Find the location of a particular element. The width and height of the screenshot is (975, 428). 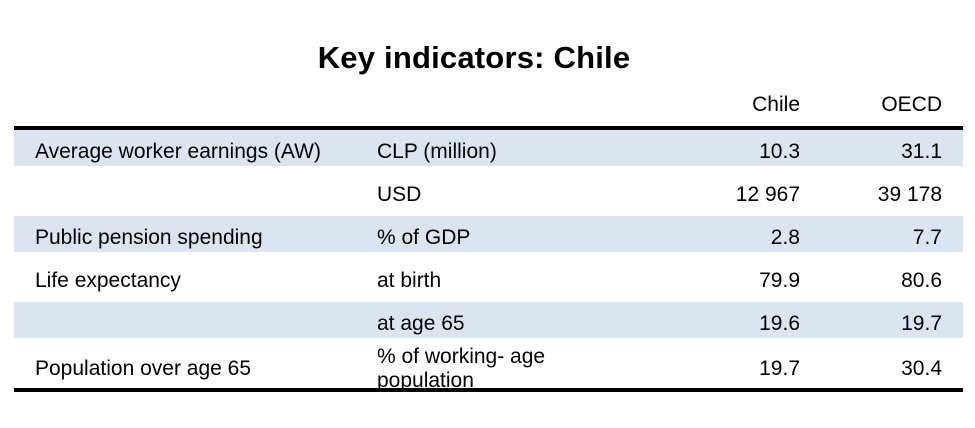

chile-value-cell: 19.6 is located at coordinates (779, 323).